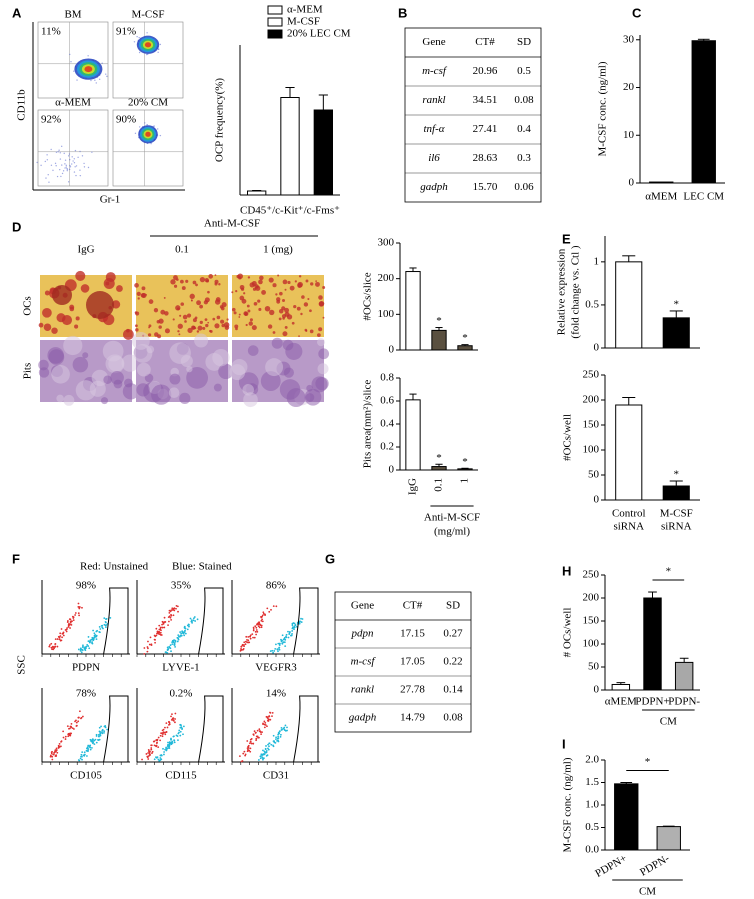  I want to click on gate, so click(116, 621).